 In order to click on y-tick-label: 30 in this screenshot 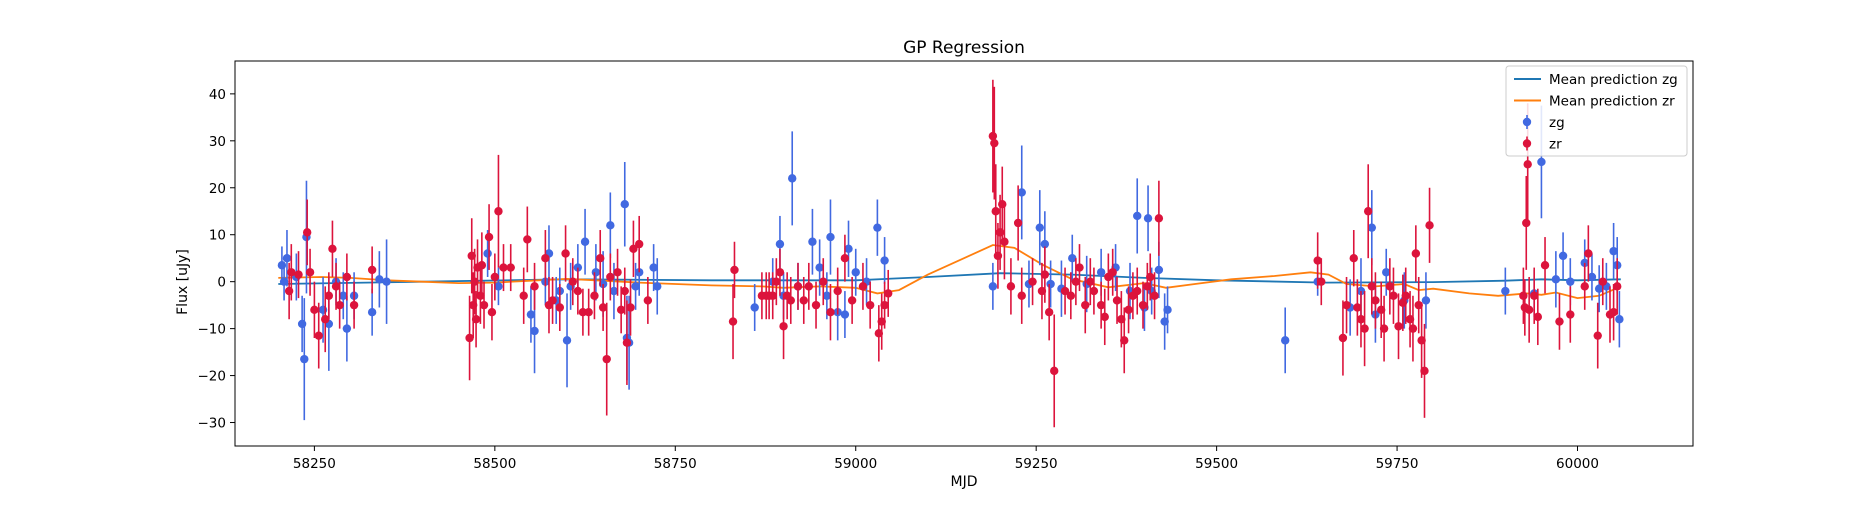, I will do `click(217, 142)`.